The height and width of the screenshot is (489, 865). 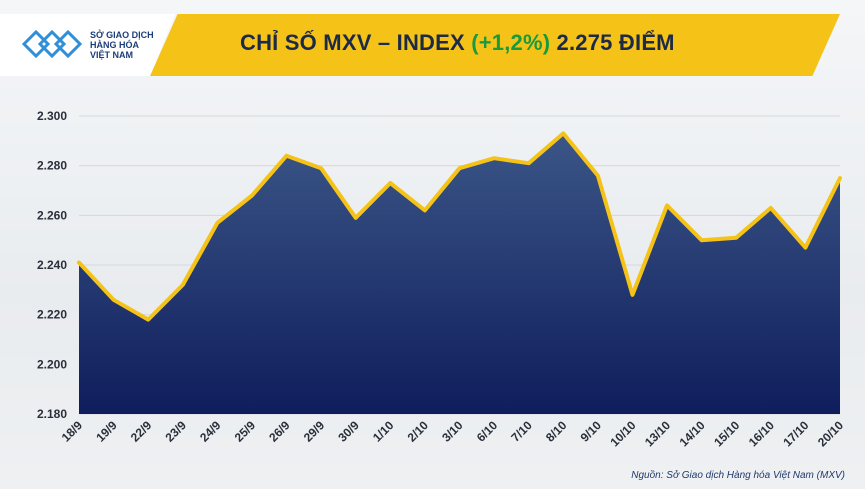 I want to click on x-tick-label: 18/9, so click(x=72, y=431).